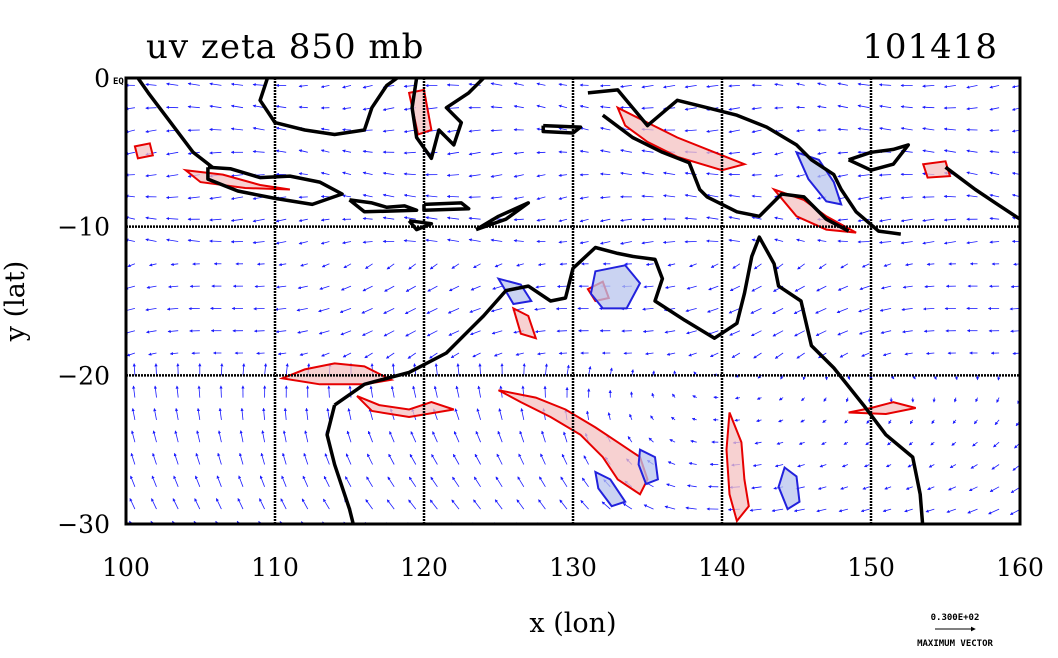 The image size is (1058, 658). What do you see at coordinates (83, 375) in the screenshot?
I see `y-tick-label: −20` at bounding box center [83, 375].